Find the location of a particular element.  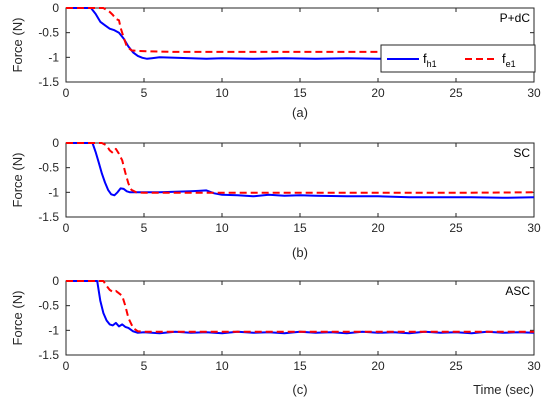

panel-b-series-fh1 is located at coordinates (300, 170).